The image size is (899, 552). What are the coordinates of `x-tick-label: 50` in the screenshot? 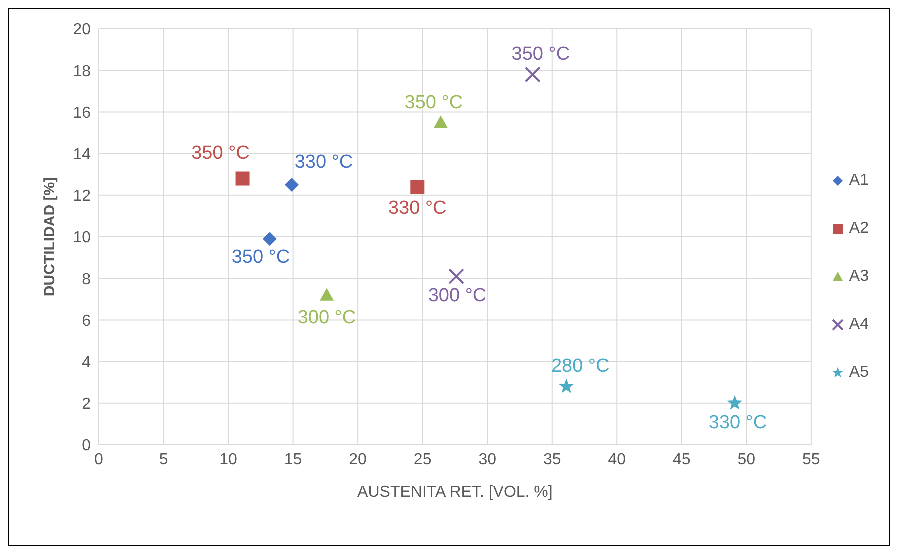 It's located at (747, 459).